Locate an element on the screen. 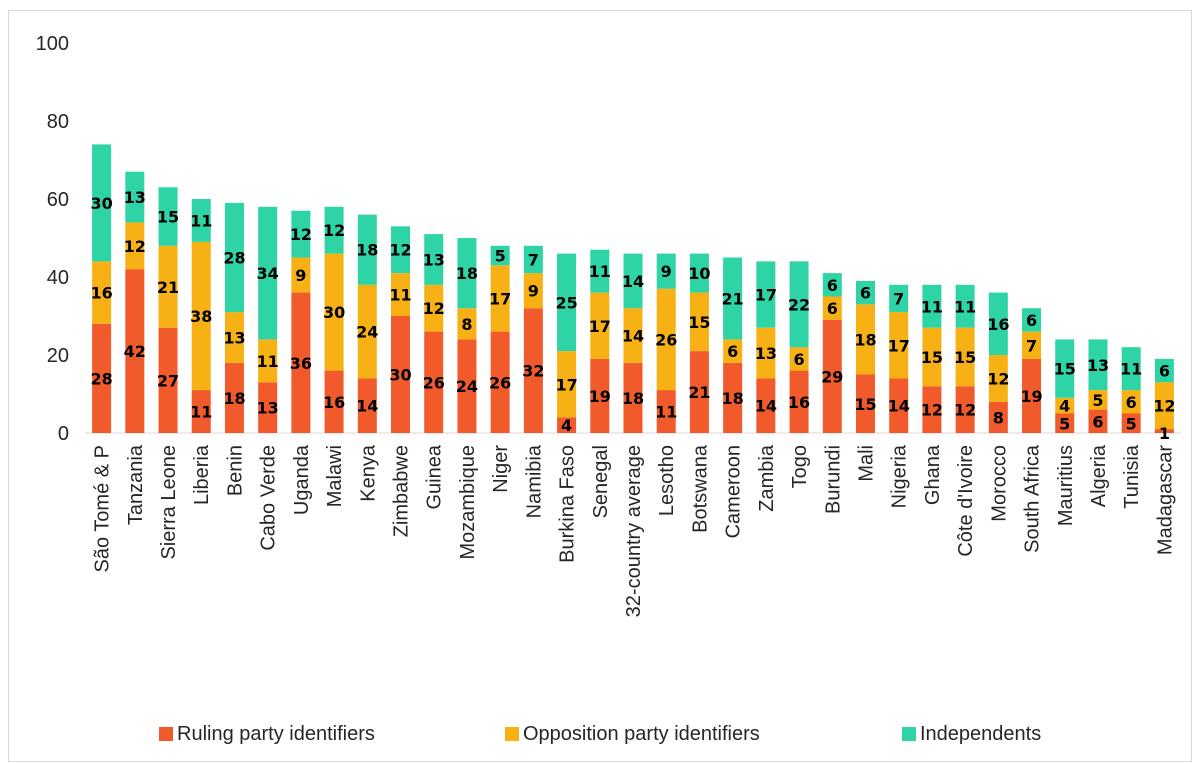 The image size is (1198, 763). y-tick-label: 0 is located at coordinates (63, 434).